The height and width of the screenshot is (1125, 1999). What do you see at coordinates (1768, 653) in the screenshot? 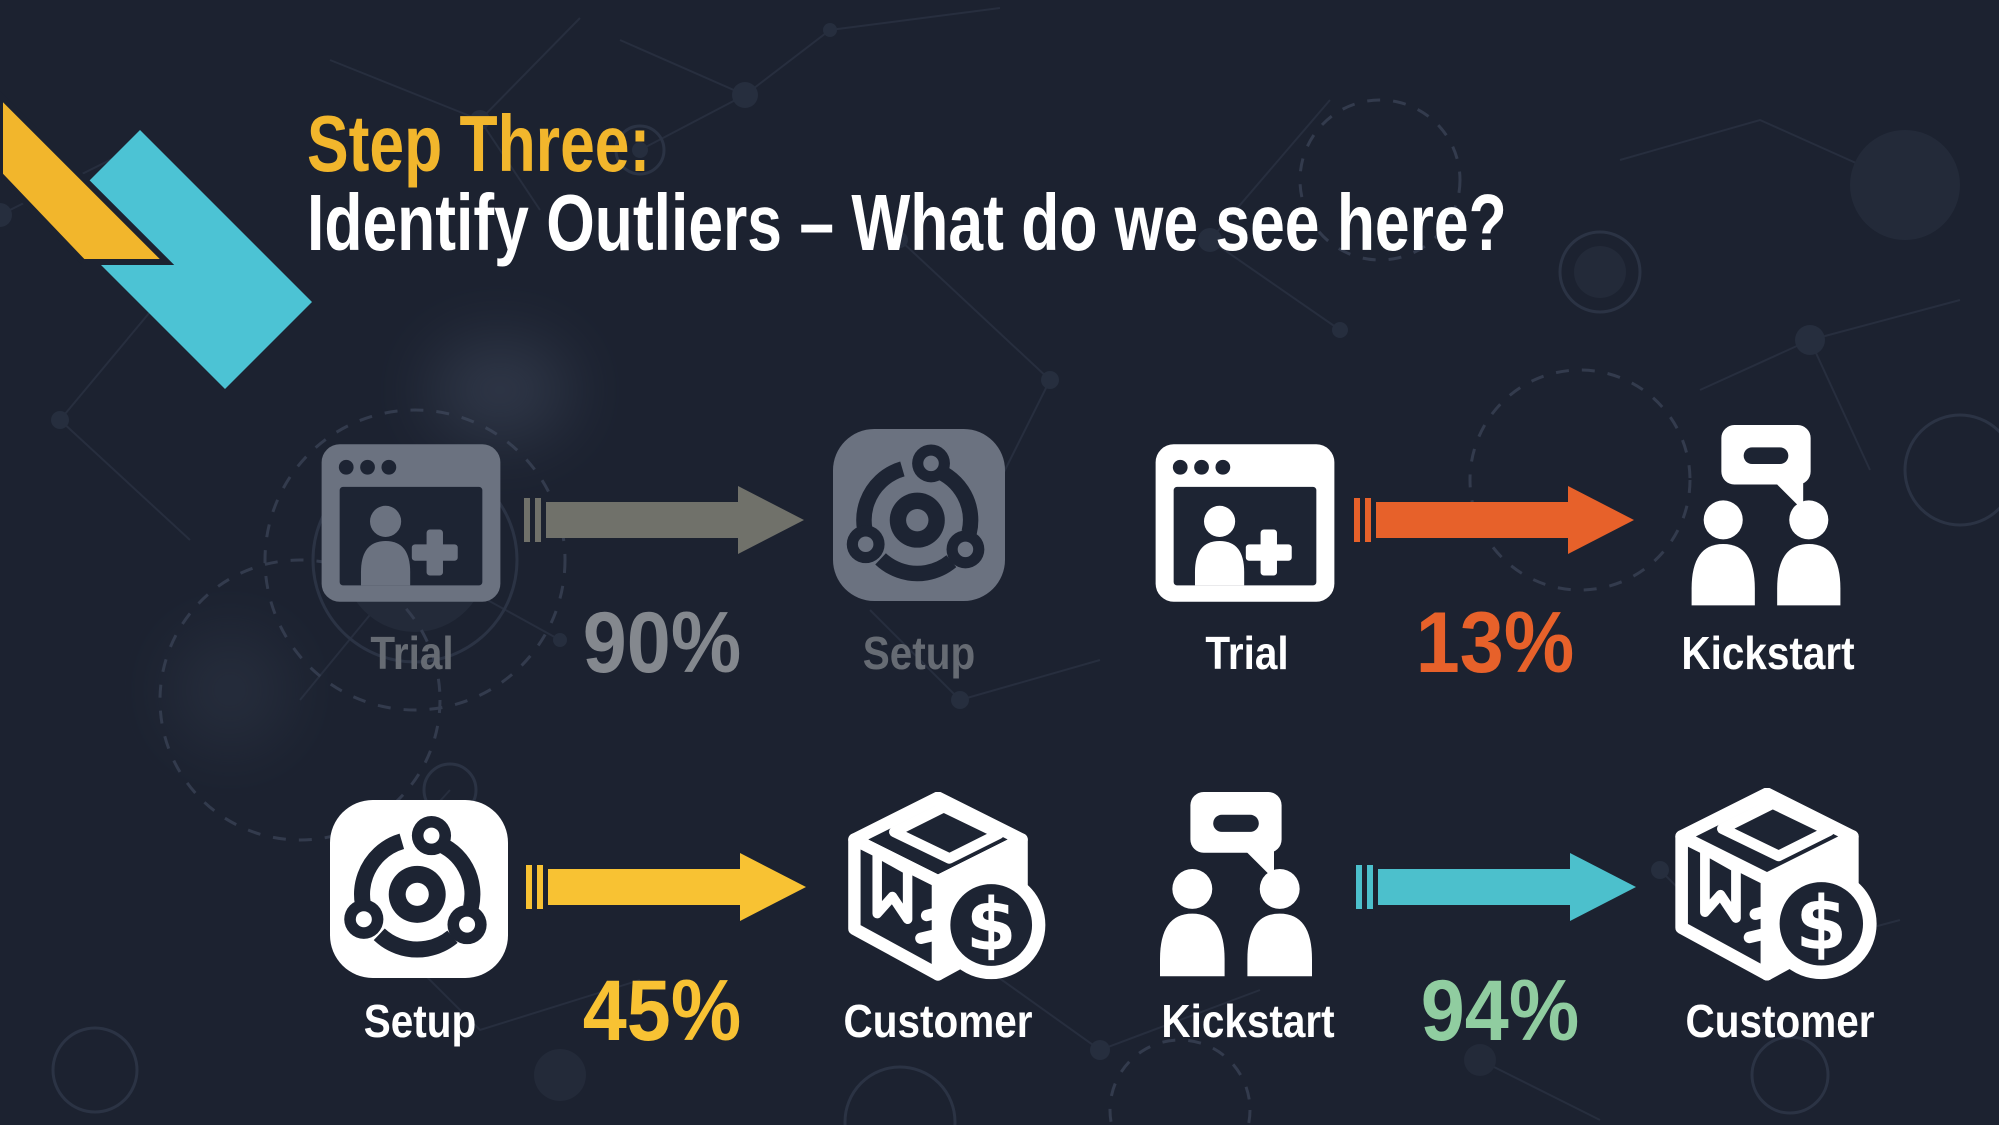
I see `flow-to-label: Kickstart` at bounding box center [1768, 653].